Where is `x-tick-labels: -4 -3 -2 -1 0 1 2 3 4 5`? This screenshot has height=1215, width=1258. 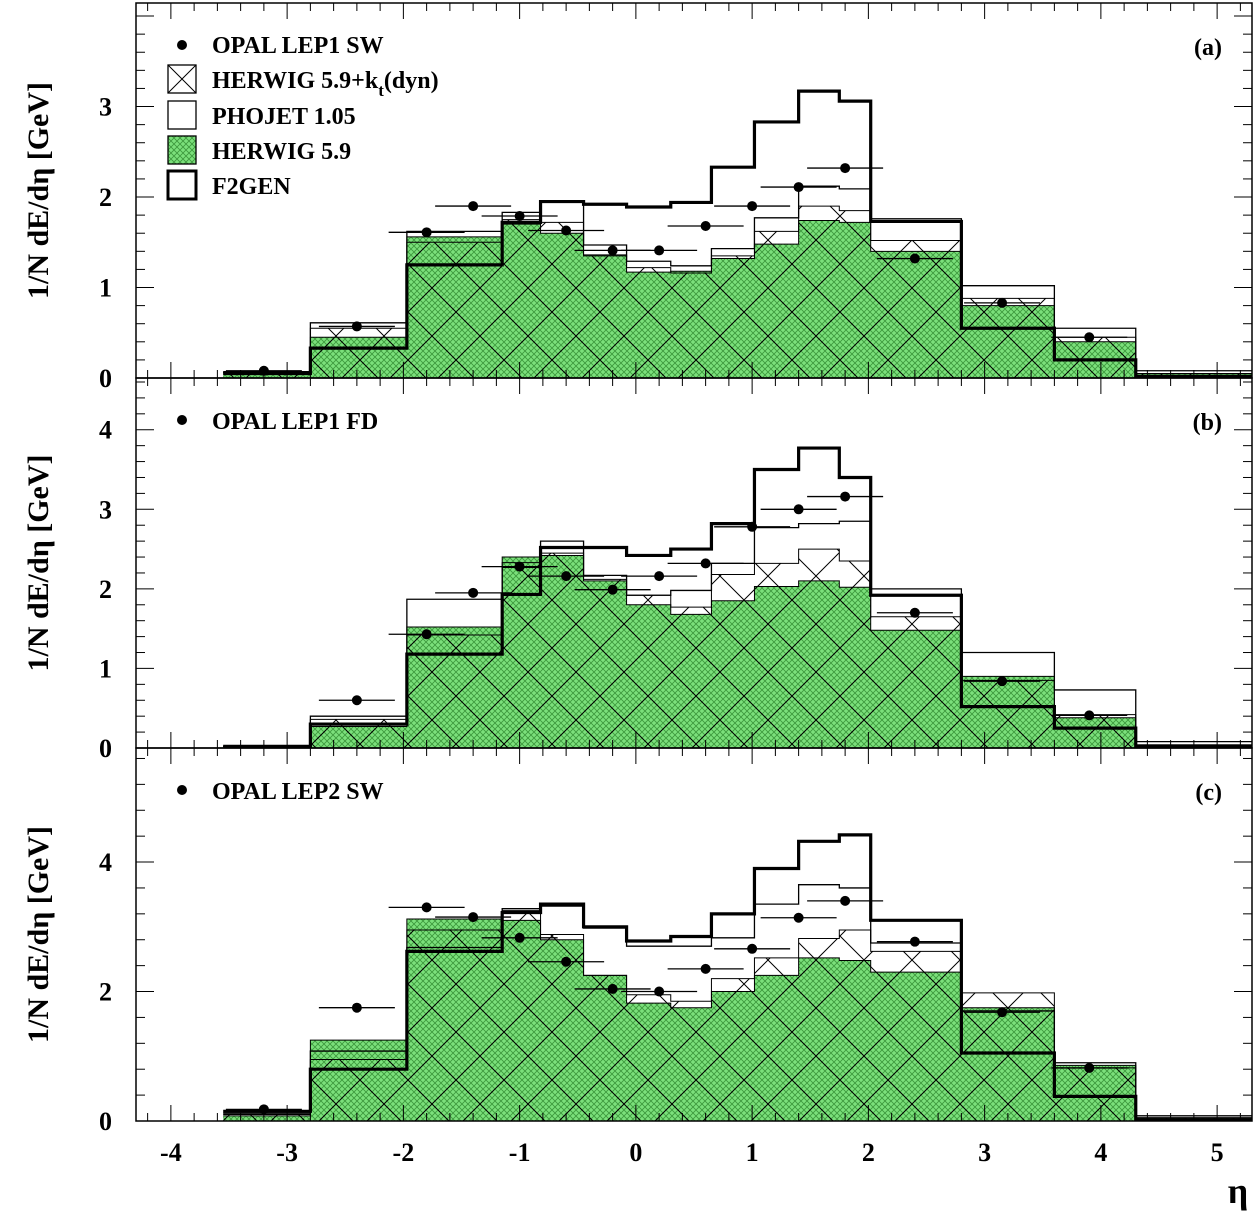 x-tick-labels: -4 -3 -2 -1 0 1 2 3 4 5 is located at coordinates (692, 1152).